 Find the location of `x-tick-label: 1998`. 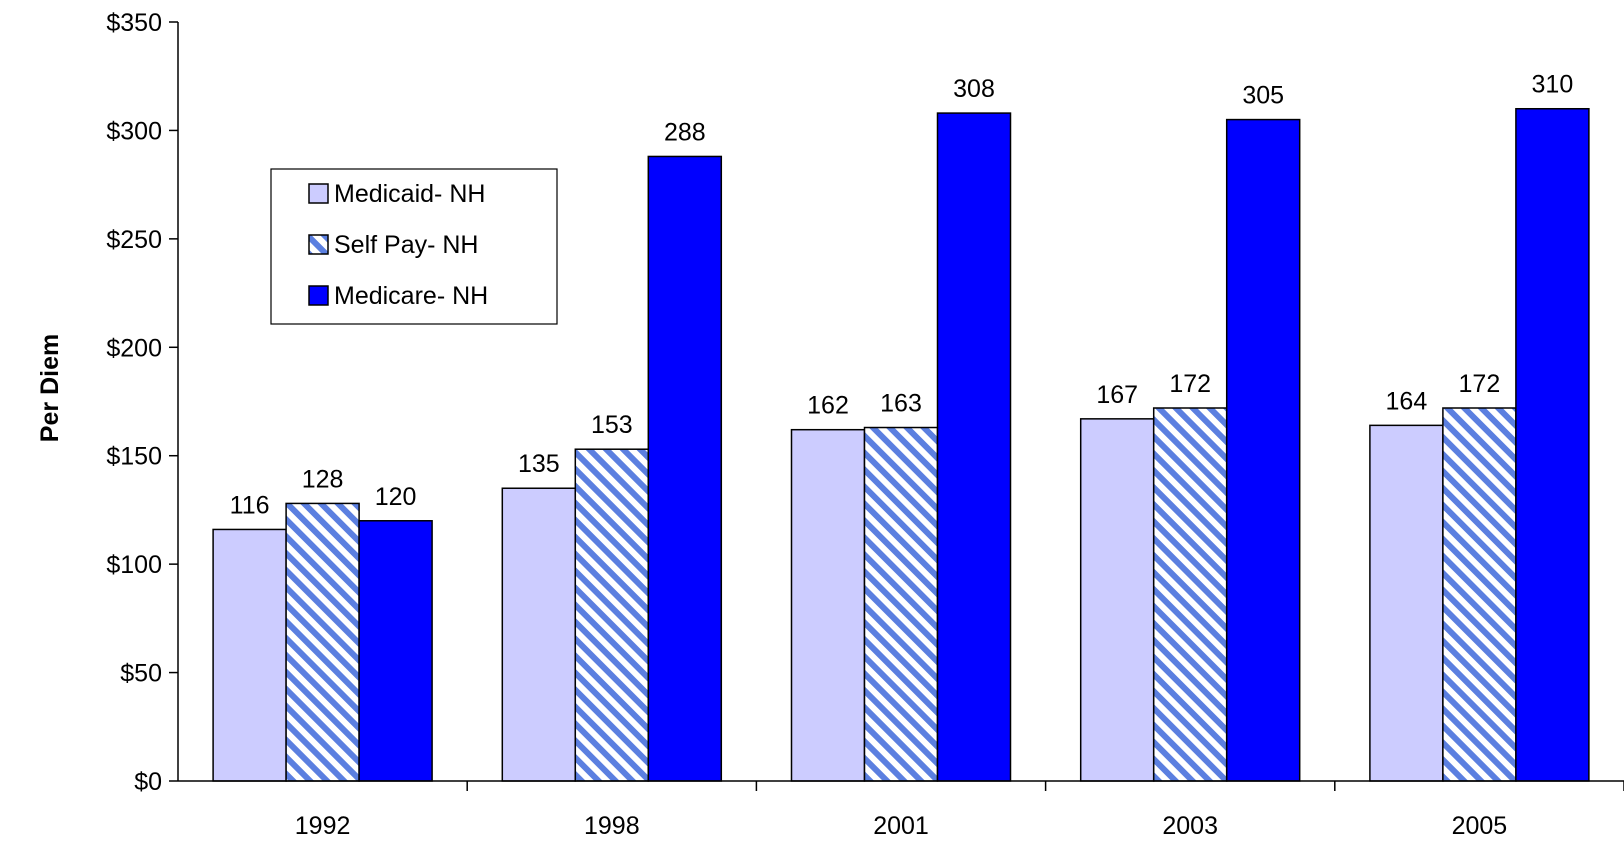

x-tick-label: 1998 is located at coordinates (612, 826).